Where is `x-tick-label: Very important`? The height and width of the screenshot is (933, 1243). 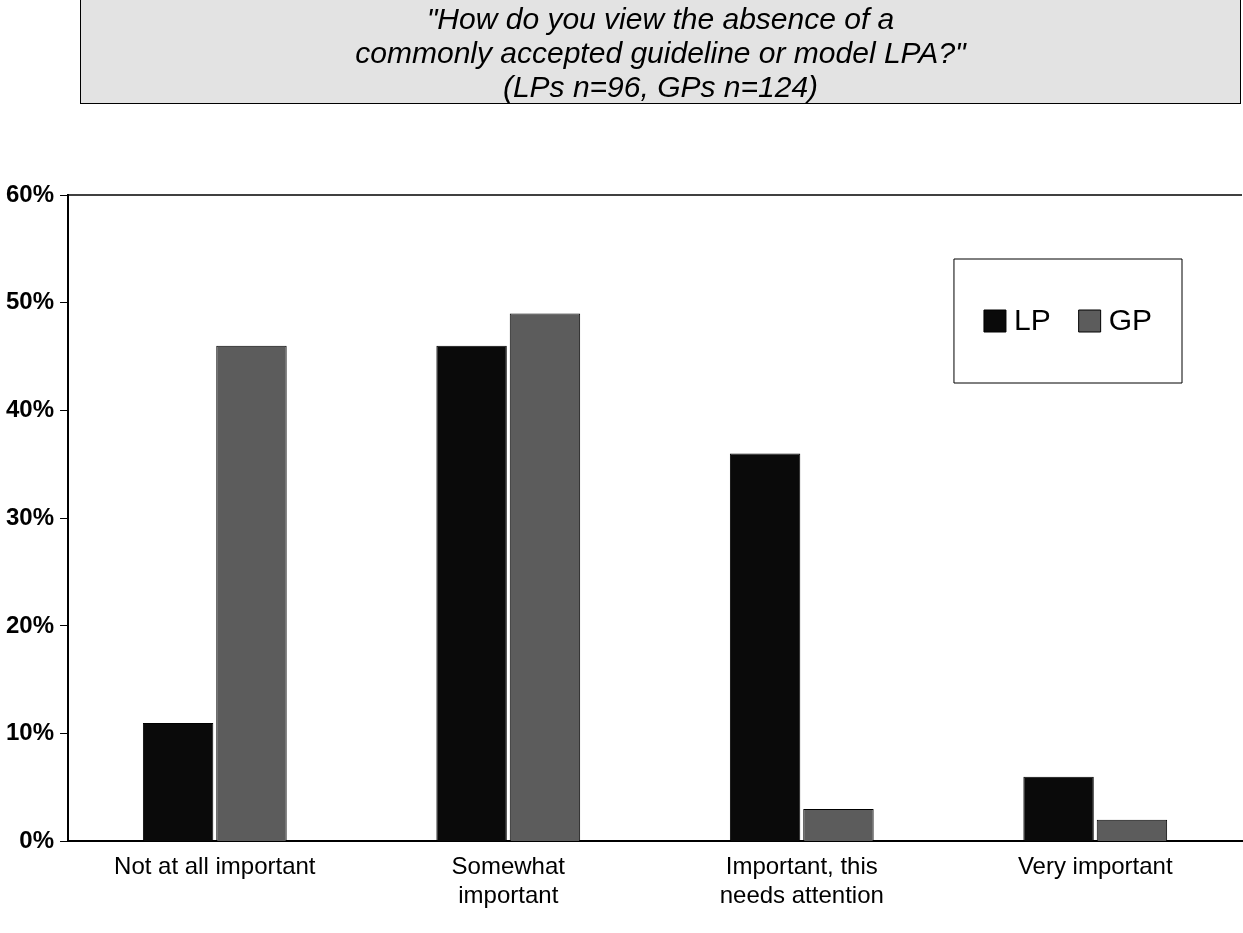
x-tick-label: Very important is located at coordinates (1095, 866).